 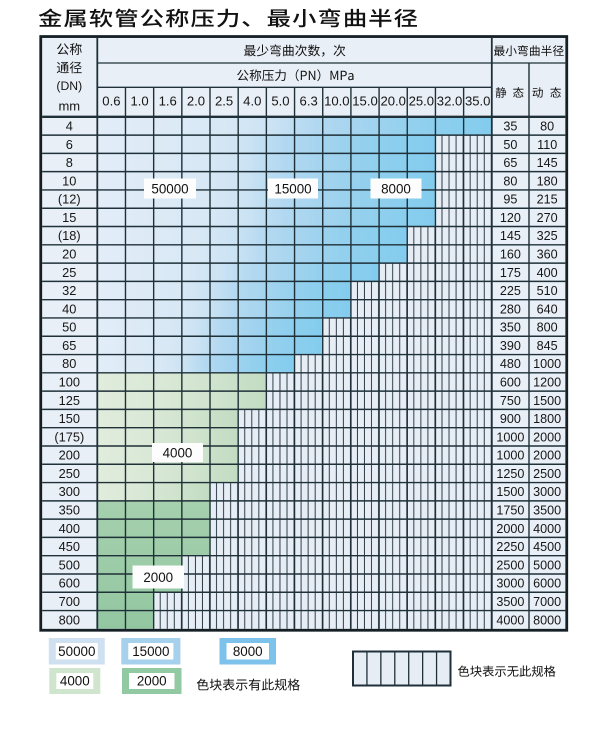 I want to click on svg-text: 125, so click(x=69, y=400).